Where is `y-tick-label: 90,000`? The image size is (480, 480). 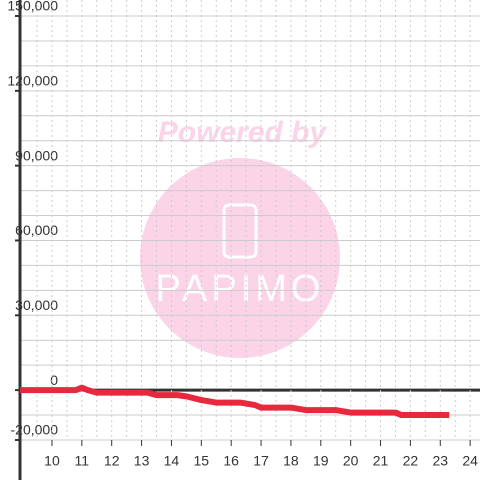 y-tick-label: 90,000 is located at coordinates (36, 155).